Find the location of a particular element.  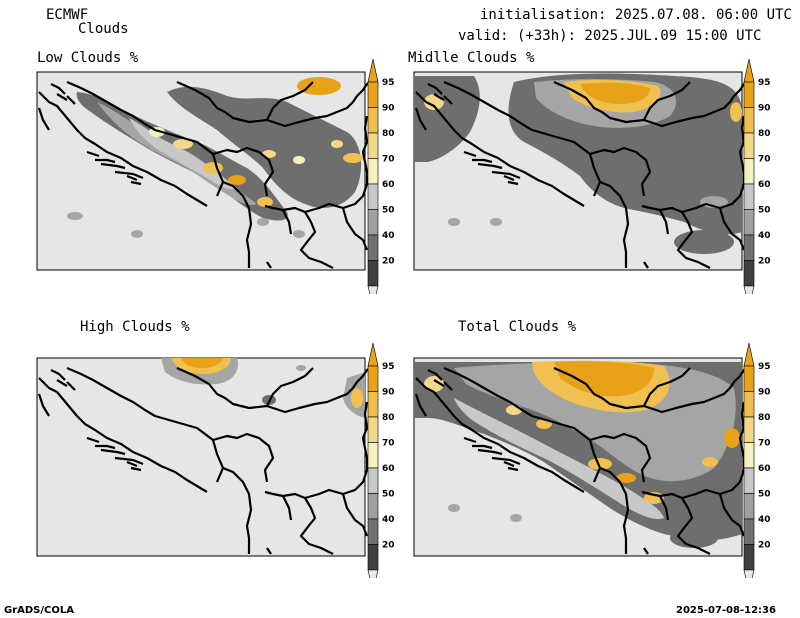

panel-title-high: High Clouds % is located at coordinates (135, 327).